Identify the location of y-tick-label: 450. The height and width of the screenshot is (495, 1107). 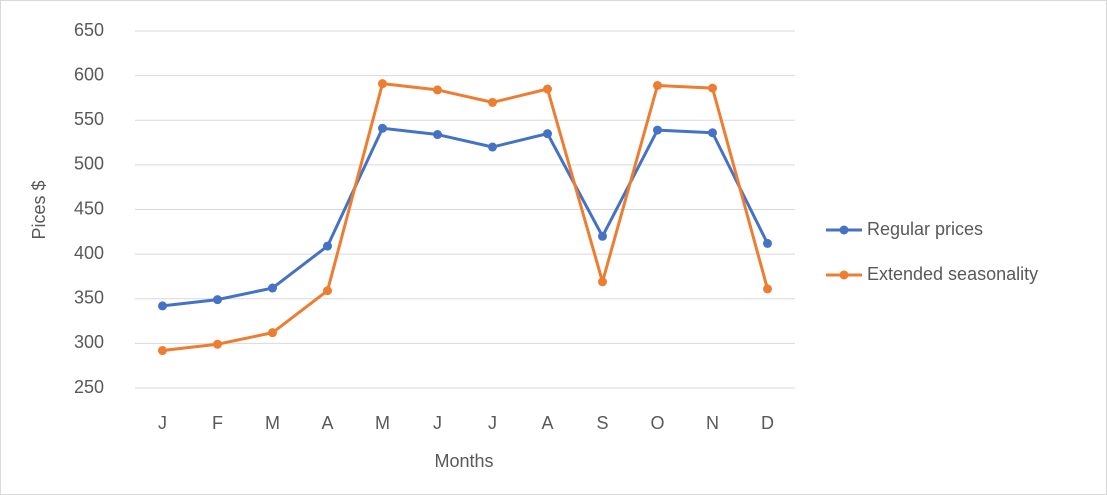
(89, 208).